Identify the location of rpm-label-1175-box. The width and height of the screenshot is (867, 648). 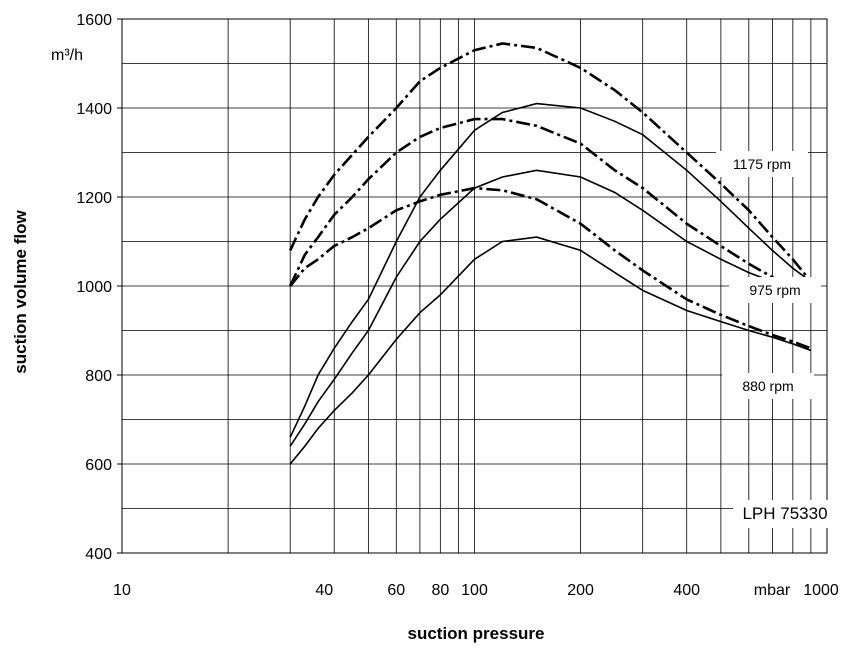
(762, 164).